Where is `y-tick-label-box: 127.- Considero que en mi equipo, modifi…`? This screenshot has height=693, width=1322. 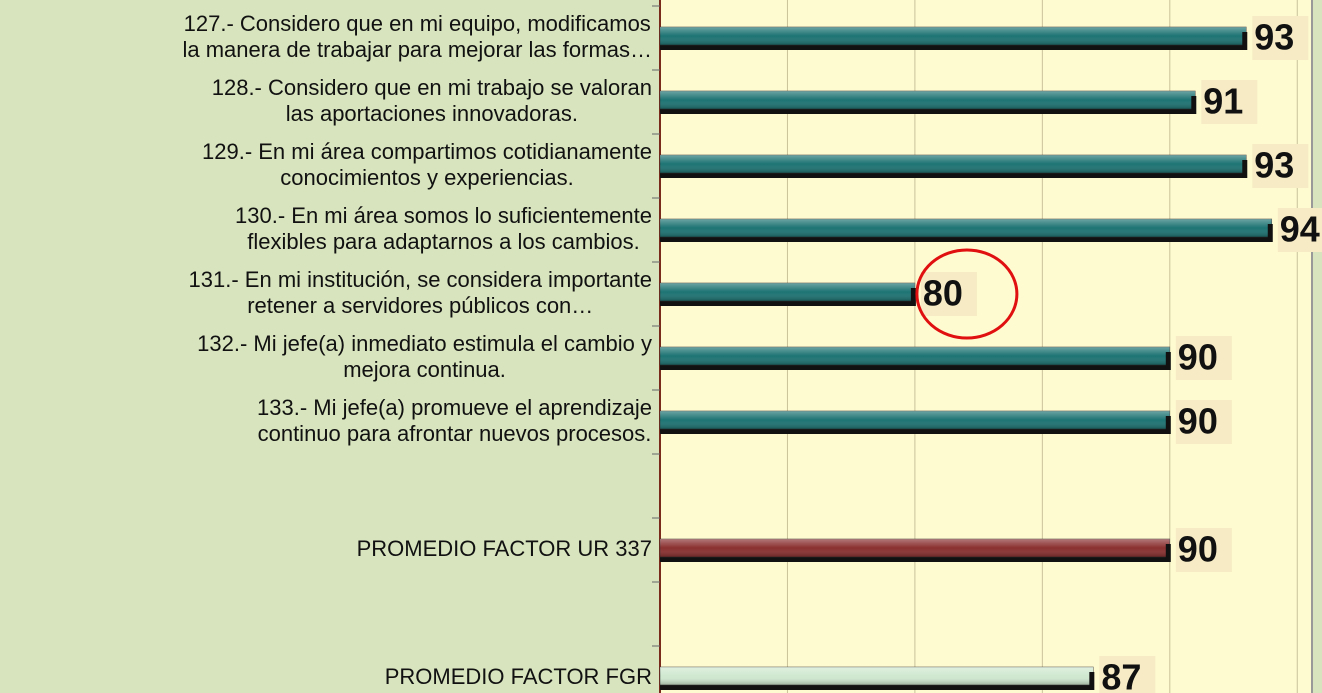 y-tick-label-box: 127.- Considero que en mi equipo, modifi… is located at coordinates (326, 37).